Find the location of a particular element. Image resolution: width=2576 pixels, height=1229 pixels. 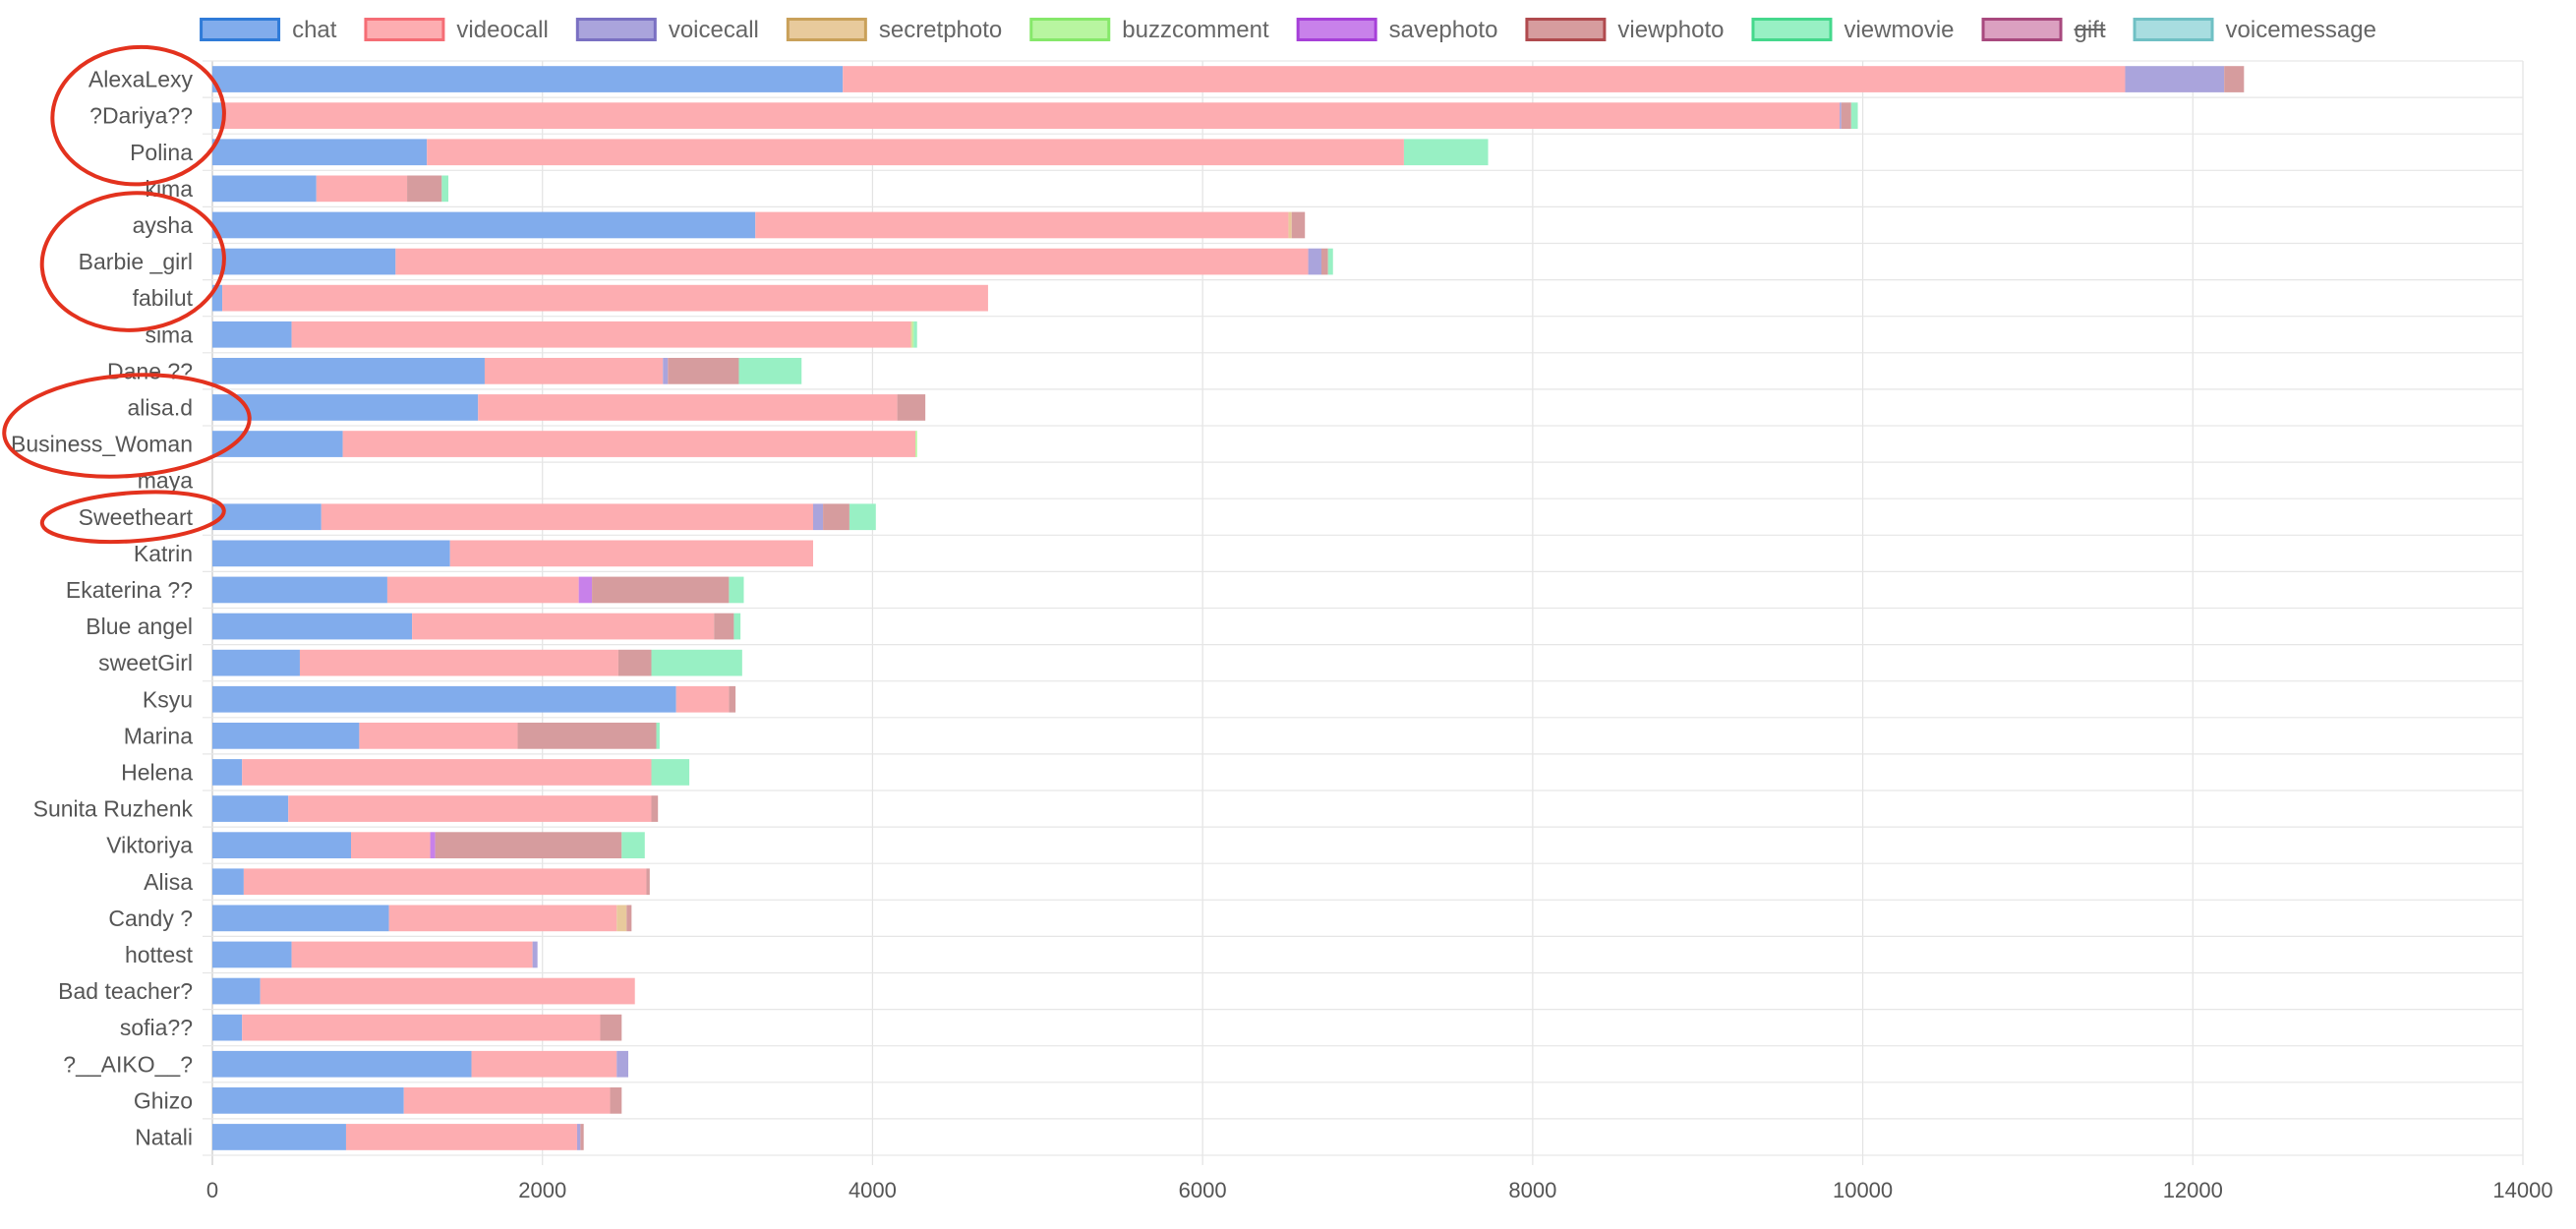

bar-chat-kima is located at coordinates (264, 189).